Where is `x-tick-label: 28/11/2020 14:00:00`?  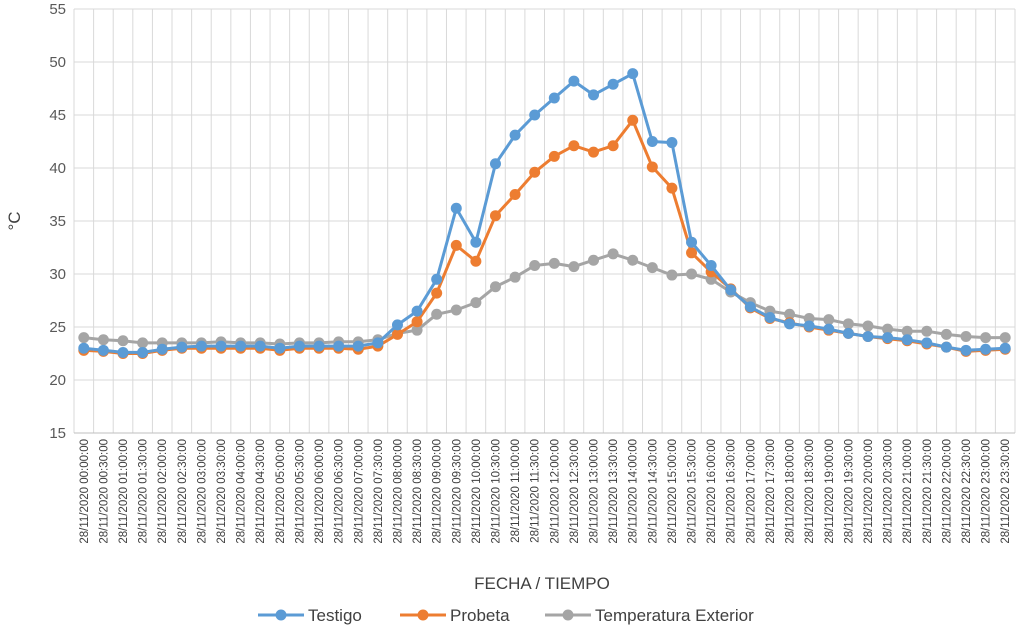
x-tick-label: 28/11/2020 14:00:00 is located at coordinates (634, 491).